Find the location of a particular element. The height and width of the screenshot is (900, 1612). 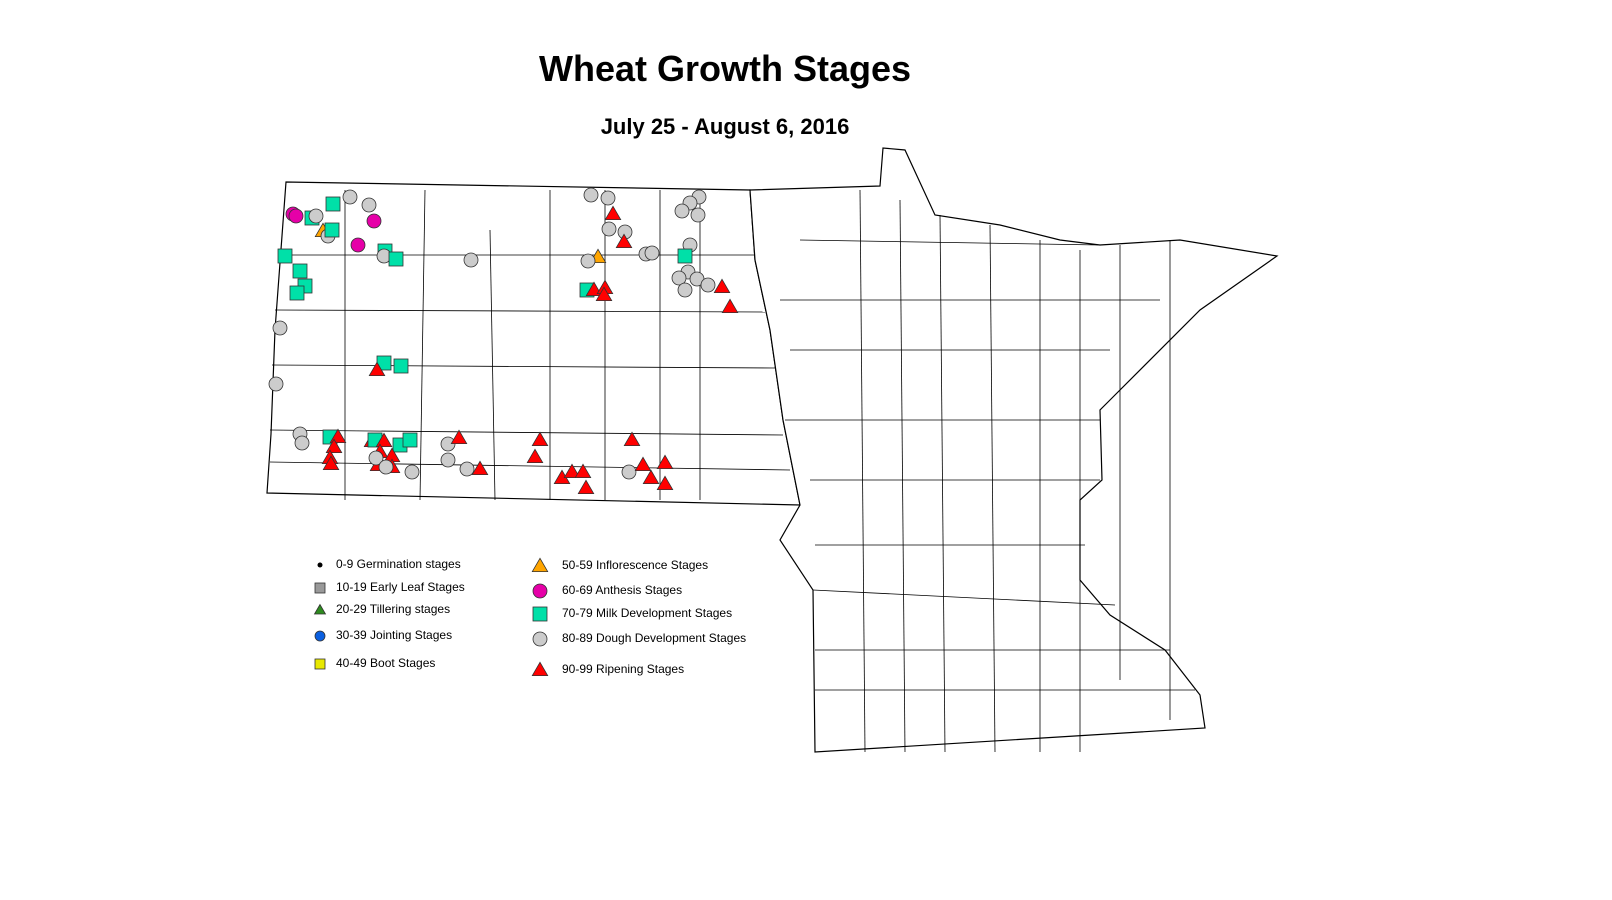

legend-label: 70-79 Milk Development Stages is located at coordinates (647, 613).